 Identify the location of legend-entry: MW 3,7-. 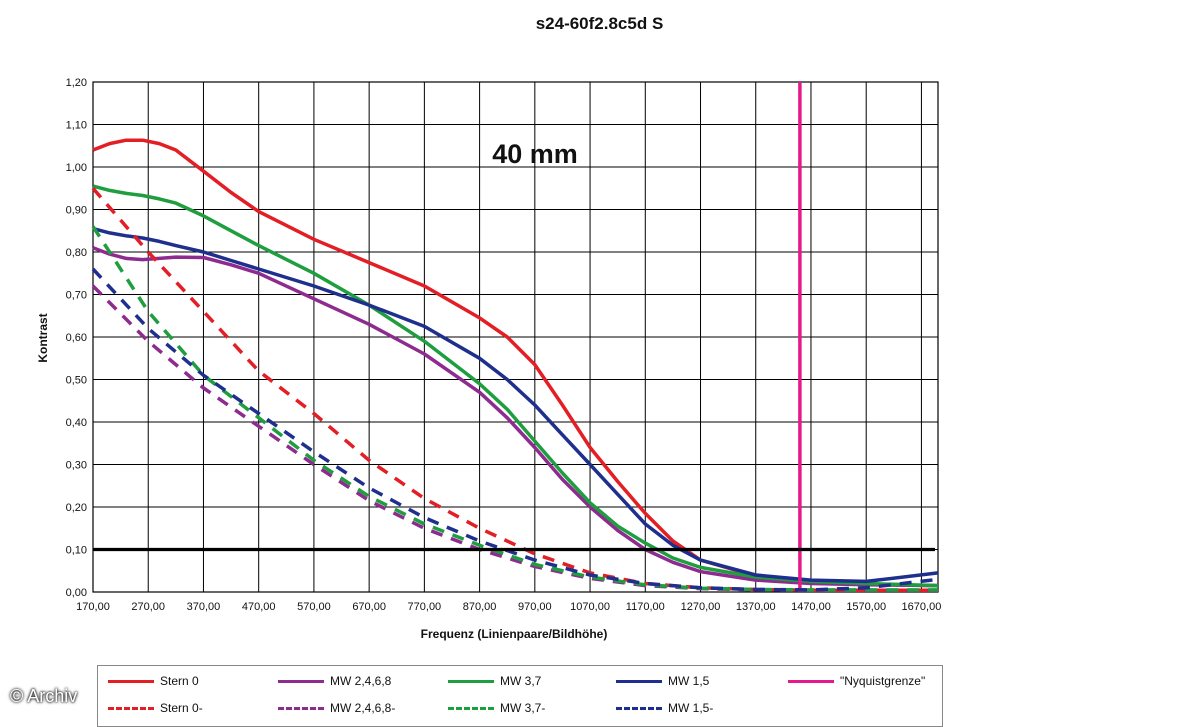
(496, 708).